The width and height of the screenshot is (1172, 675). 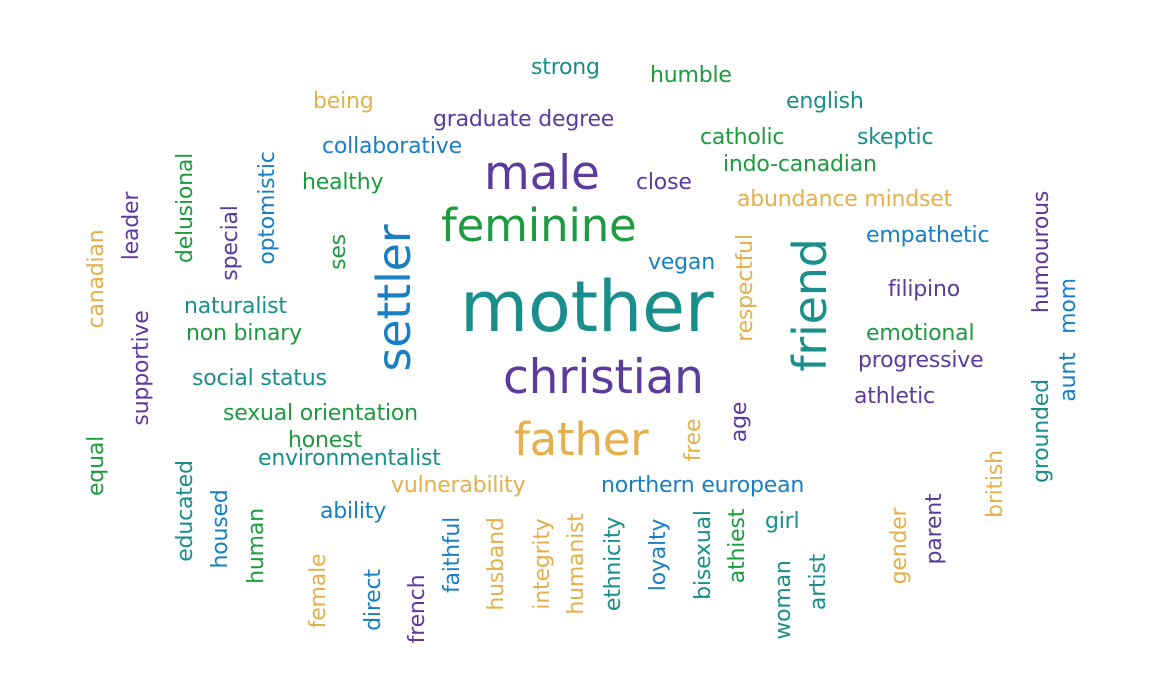 I want to click on word-british: british, so click(x=995, y=484).